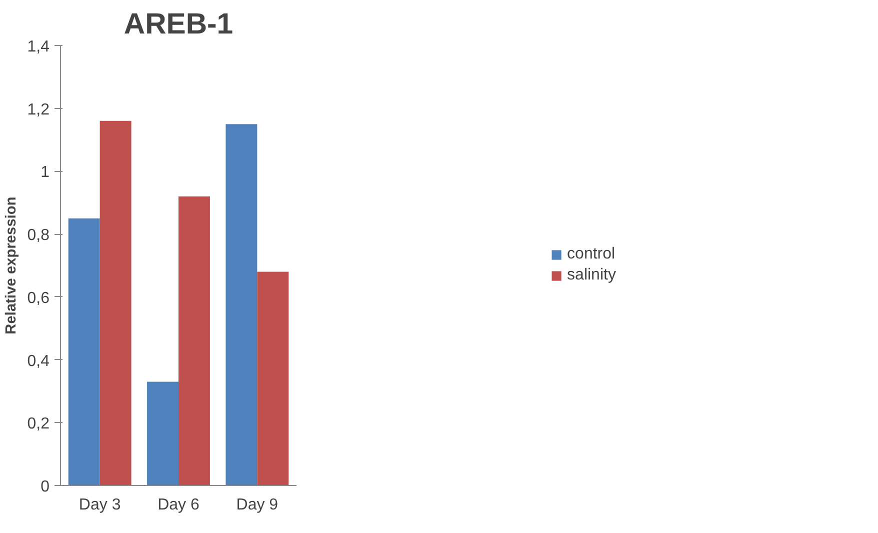 Image resolution: width=878 pixels, height=533 pixels. Describe the element at coordinates (45, 173) in the screenshot. I see `y-tick-label: 1` at that location.